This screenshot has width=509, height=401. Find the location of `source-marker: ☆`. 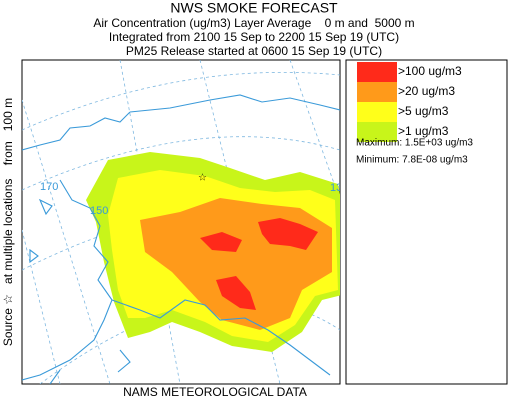

source-marker: ☆ is located at coordinates (202, 178).